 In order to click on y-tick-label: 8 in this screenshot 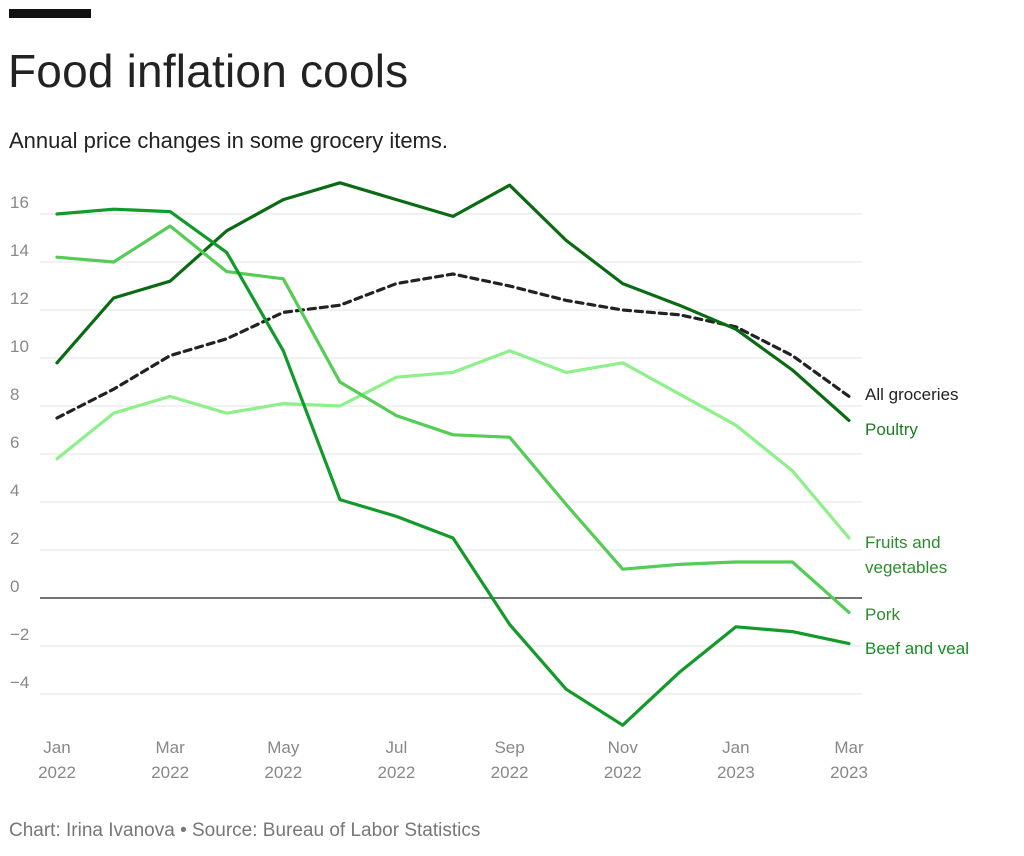, I will do `click(14, 394)`.